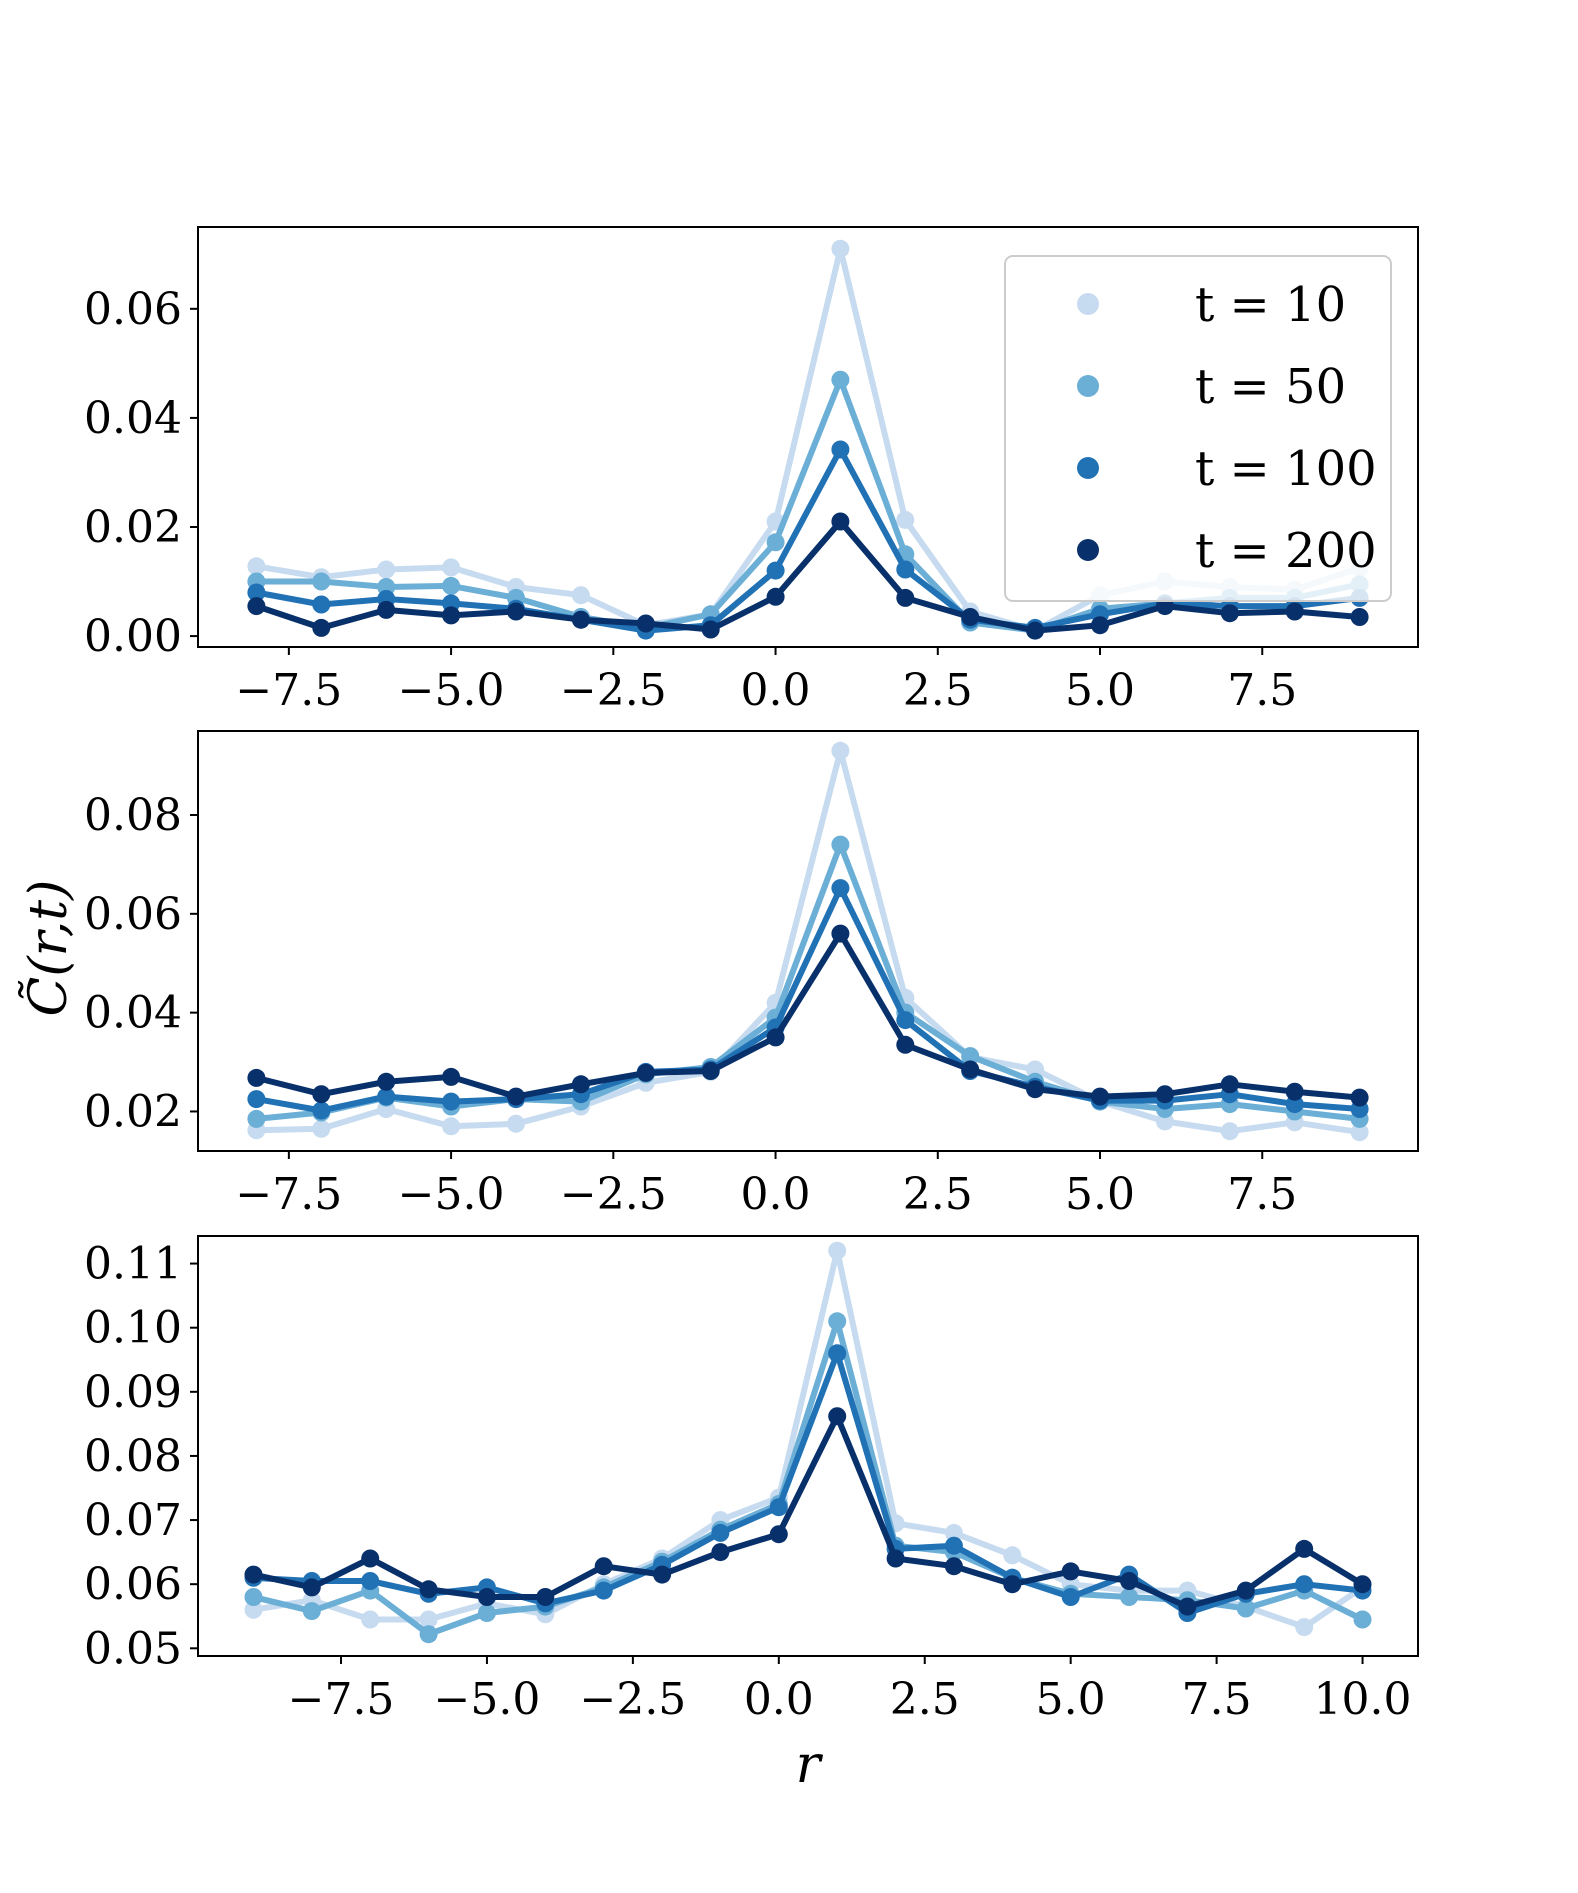 The image size is (1578, 1893). I want to click on x-tick-label-top-3: 0.0, so click(776, 690).